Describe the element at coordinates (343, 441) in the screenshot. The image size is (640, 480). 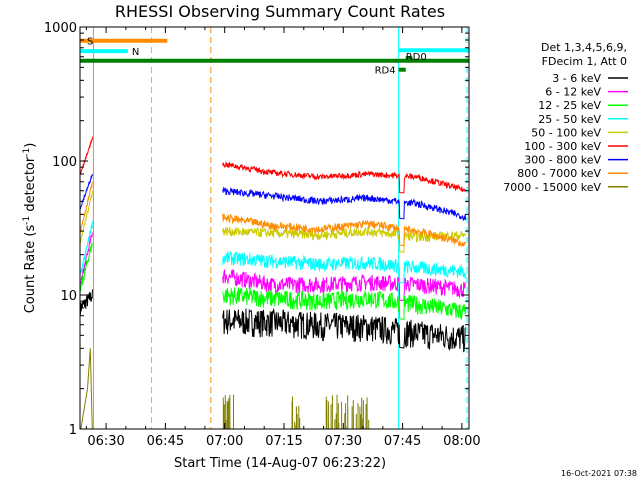
I see `x-tick-label-4: 07:30` at that location.